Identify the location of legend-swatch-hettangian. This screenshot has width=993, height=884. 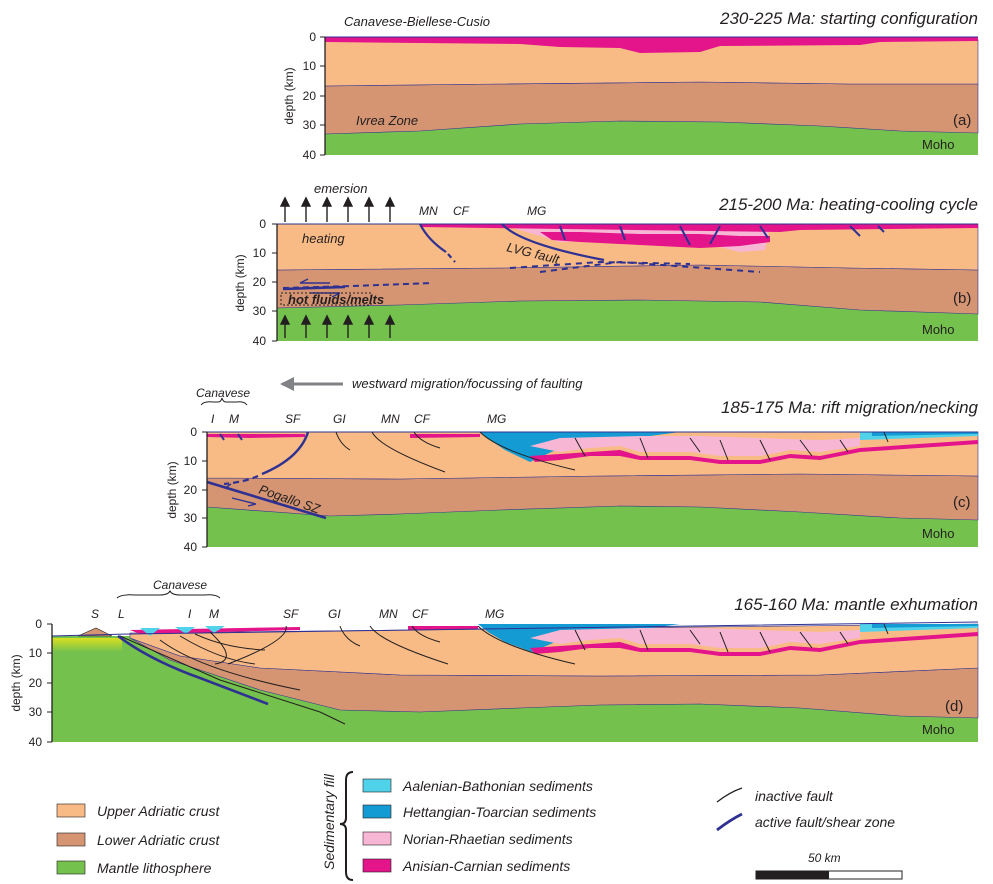
(377, 811).